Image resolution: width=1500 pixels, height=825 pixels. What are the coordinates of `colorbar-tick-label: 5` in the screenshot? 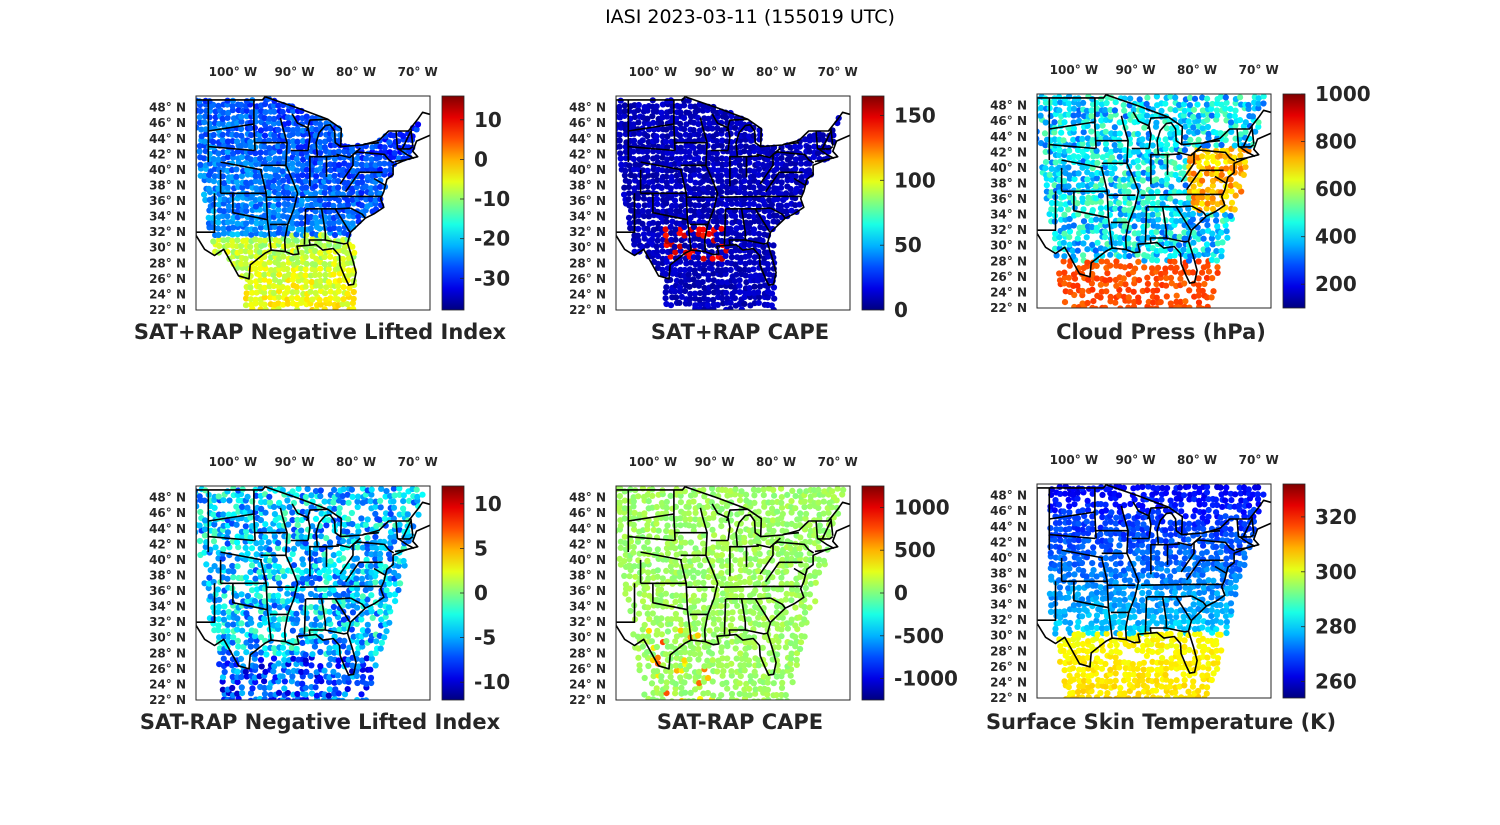 It's located at (481, 548).